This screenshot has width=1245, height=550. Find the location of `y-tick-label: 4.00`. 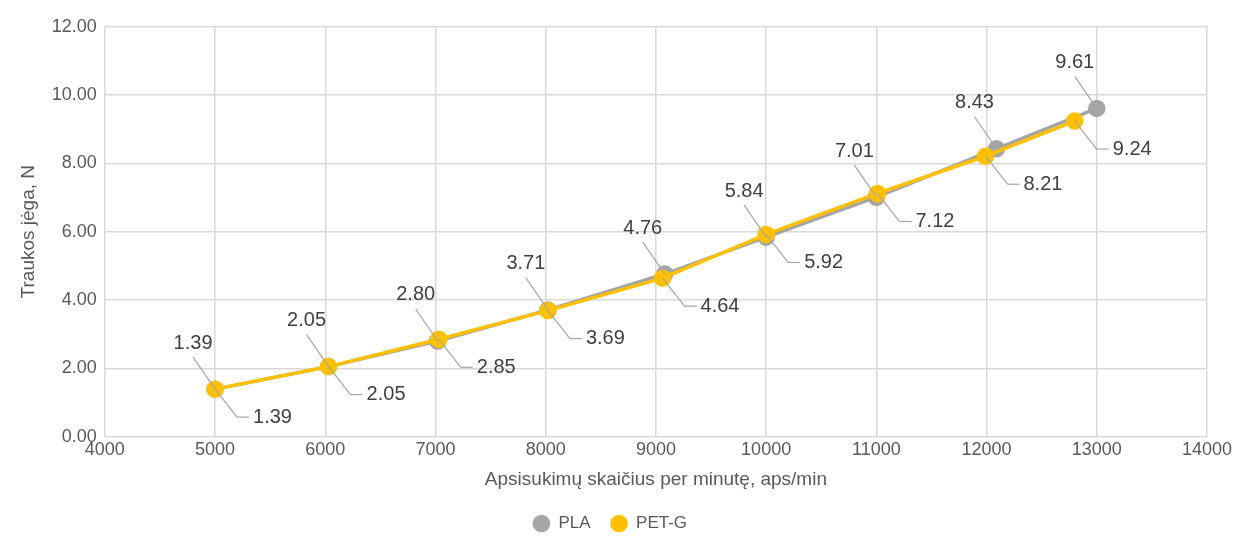

y-tick-label: 4.00 is located at coordinates (79, 298).